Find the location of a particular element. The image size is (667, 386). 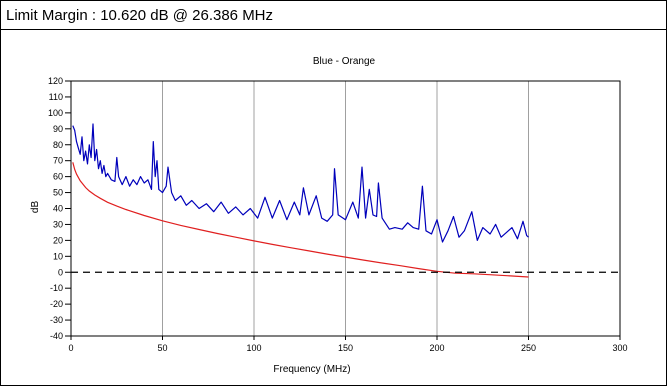

x-tick-label: 200 is located at coordinates (436, 348).